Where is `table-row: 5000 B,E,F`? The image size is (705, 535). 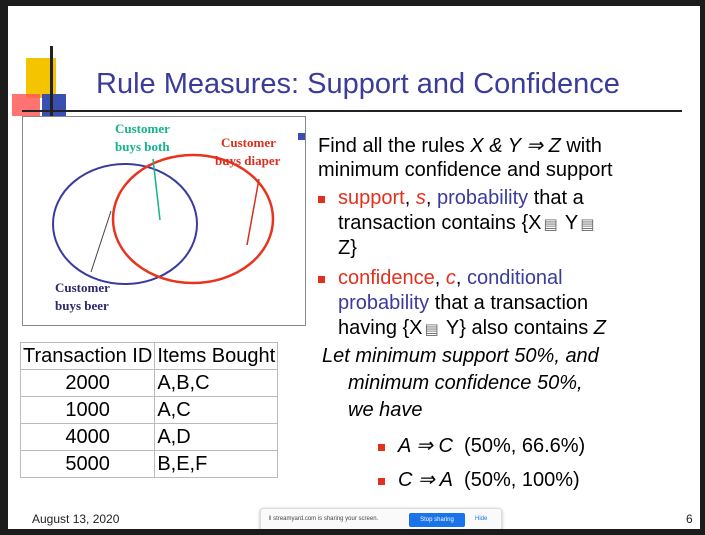 table-row: 5000 B,E,F is located at coordinates (149, 464).